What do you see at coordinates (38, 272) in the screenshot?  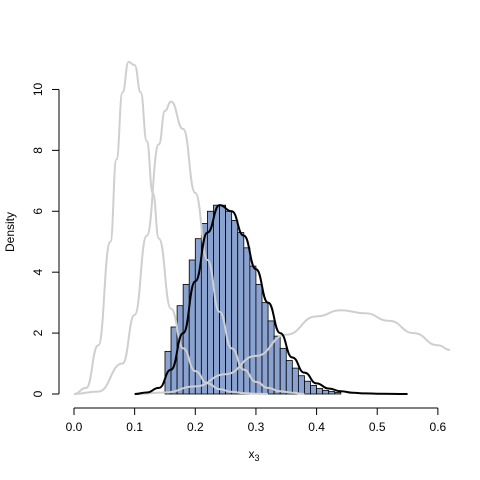 I see `y-tick-label: 4` at bounding box center [38, 272].